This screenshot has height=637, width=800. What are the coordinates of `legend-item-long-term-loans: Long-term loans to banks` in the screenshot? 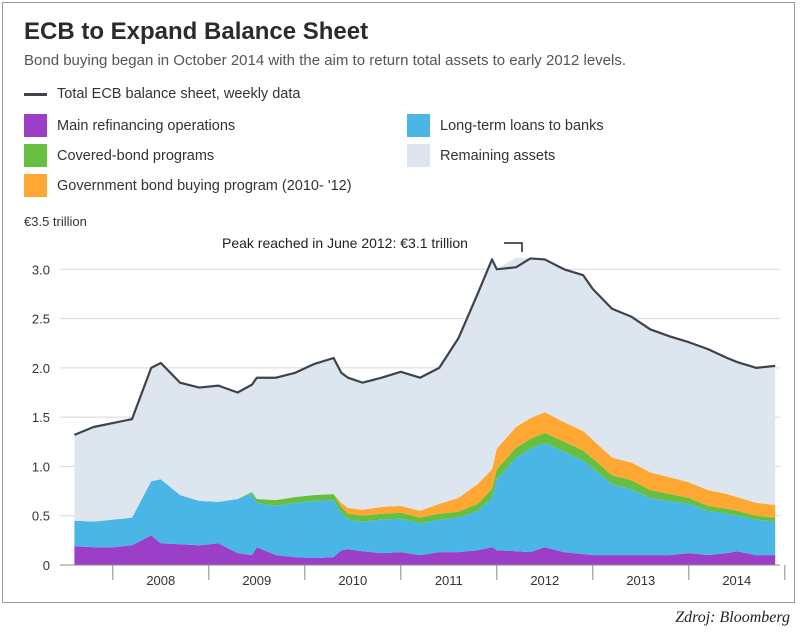 It's located at (505, 125).